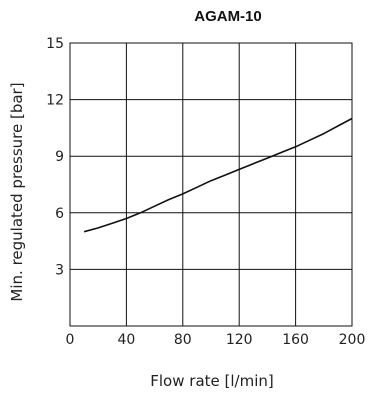  I want to click on y-tick-label: 3, so click(59, 270).